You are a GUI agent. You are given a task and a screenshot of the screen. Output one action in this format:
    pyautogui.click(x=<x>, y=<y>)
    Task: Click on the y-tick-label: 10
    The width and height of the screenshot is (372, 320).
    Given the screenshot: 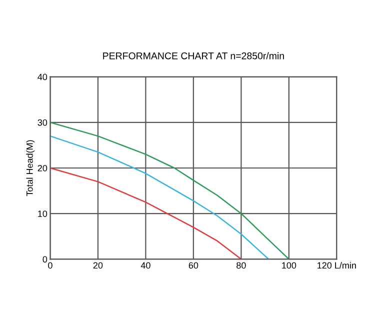 What is the action you would take?
    pyautogui.click(x=43, y=213)
    